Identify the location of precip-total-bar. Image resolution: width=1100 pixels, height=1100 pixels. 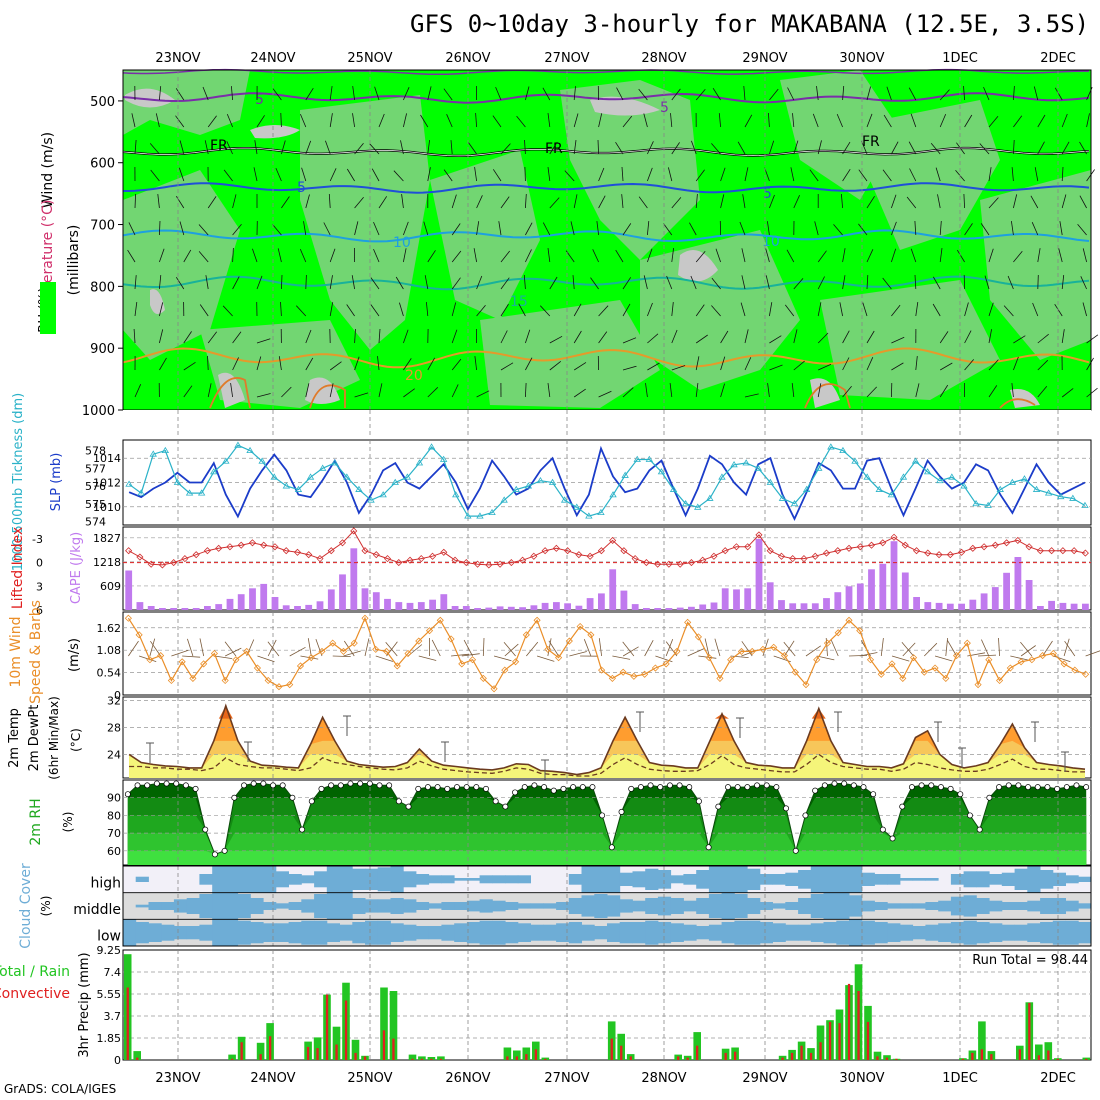
(441, 1058).